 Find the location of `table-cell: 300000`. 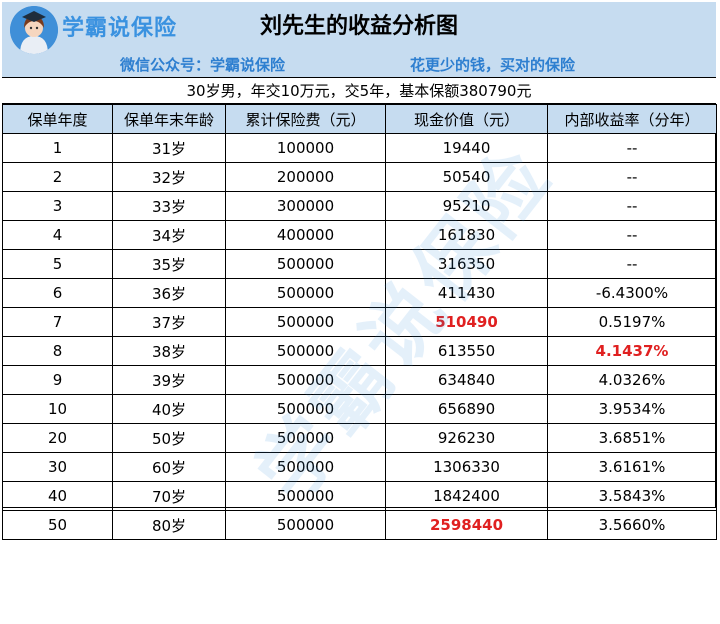

table-cell: 300000 is located at coordinates (305, 206).